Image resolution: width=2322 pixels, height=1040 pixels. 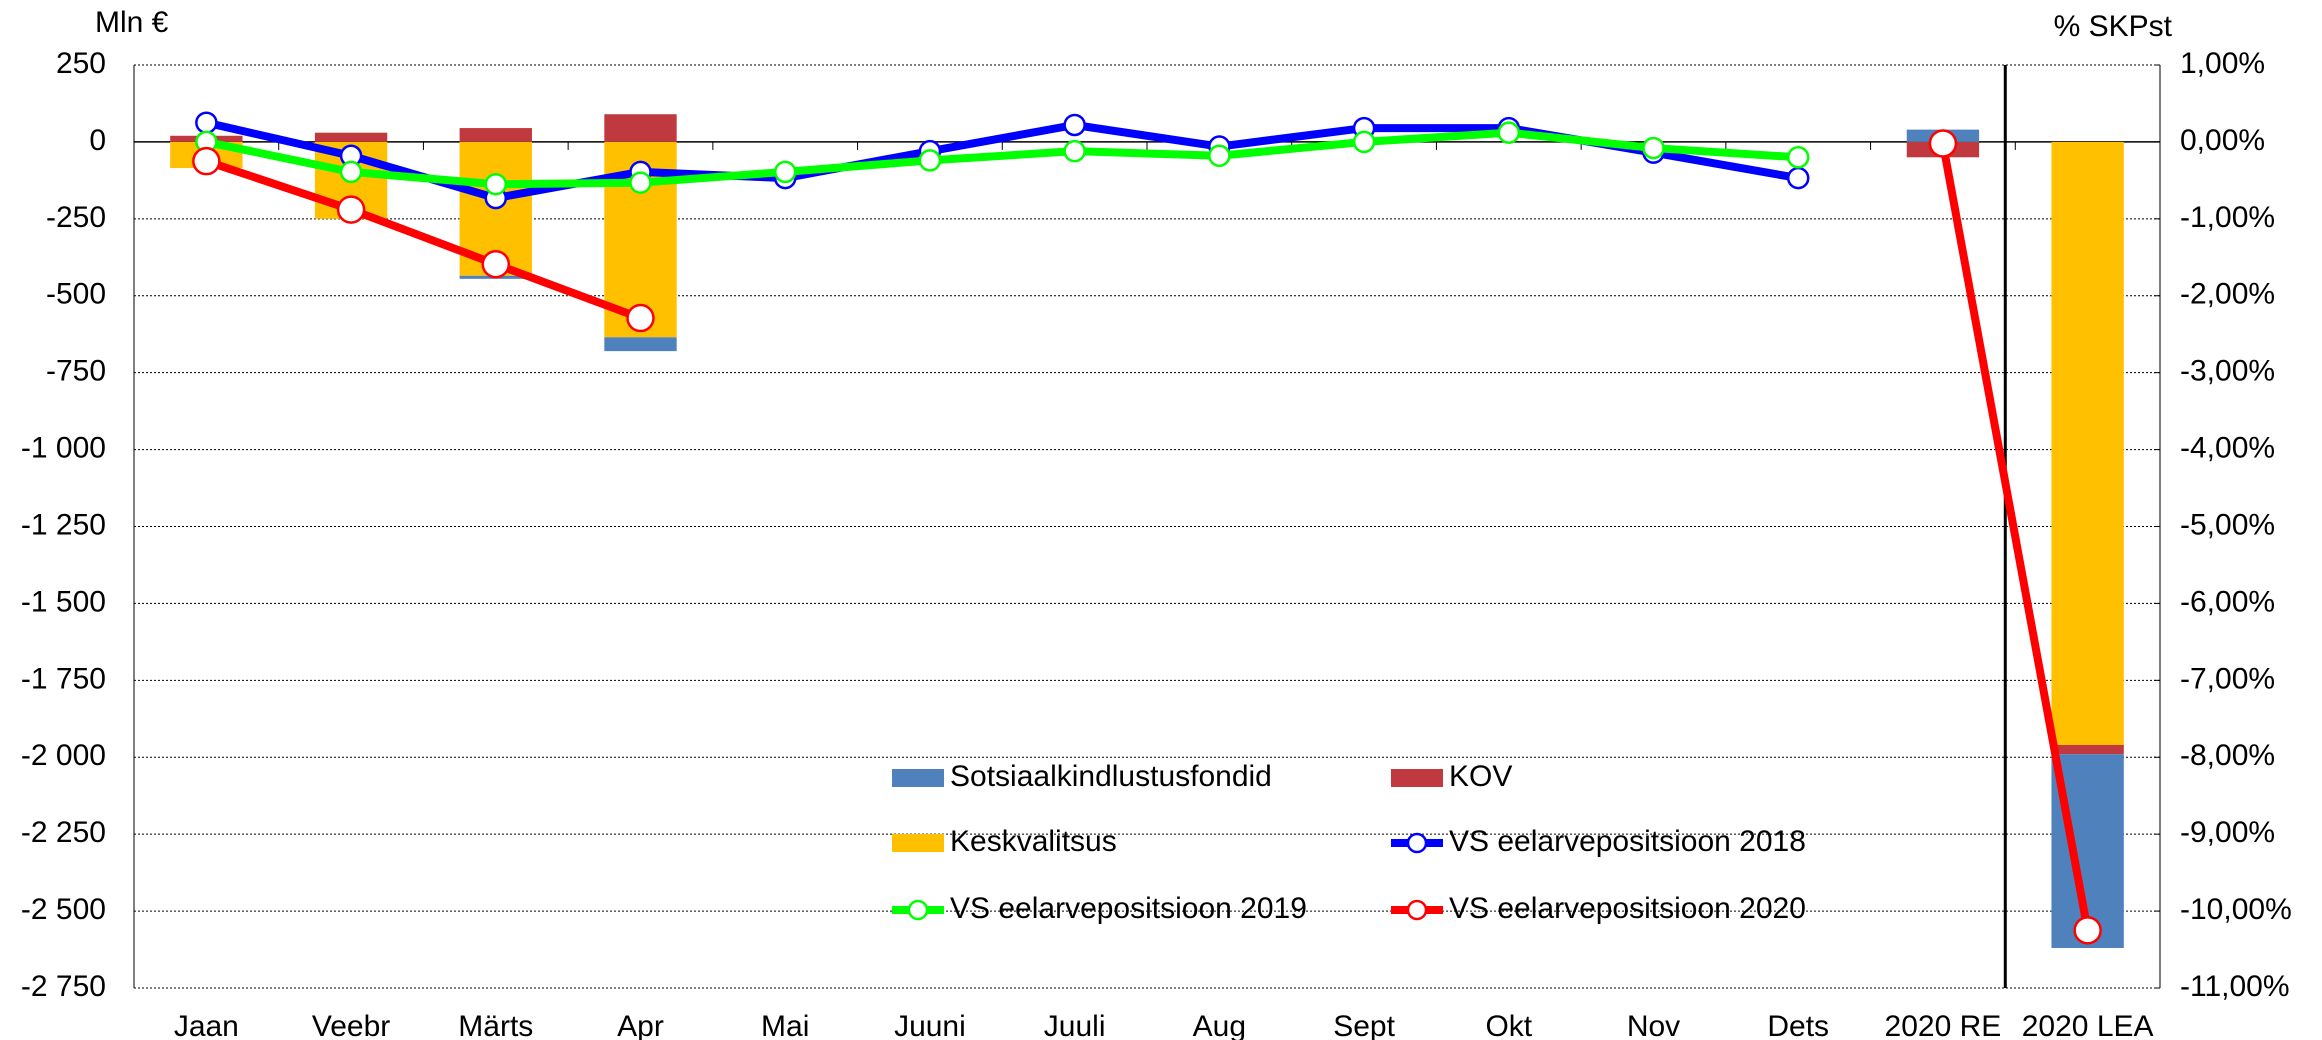 What do you see at coordinates (1075, 1025) in the screenshot?
I see `x-tick-label: Juuli` at bounding box center [1075, 1025].